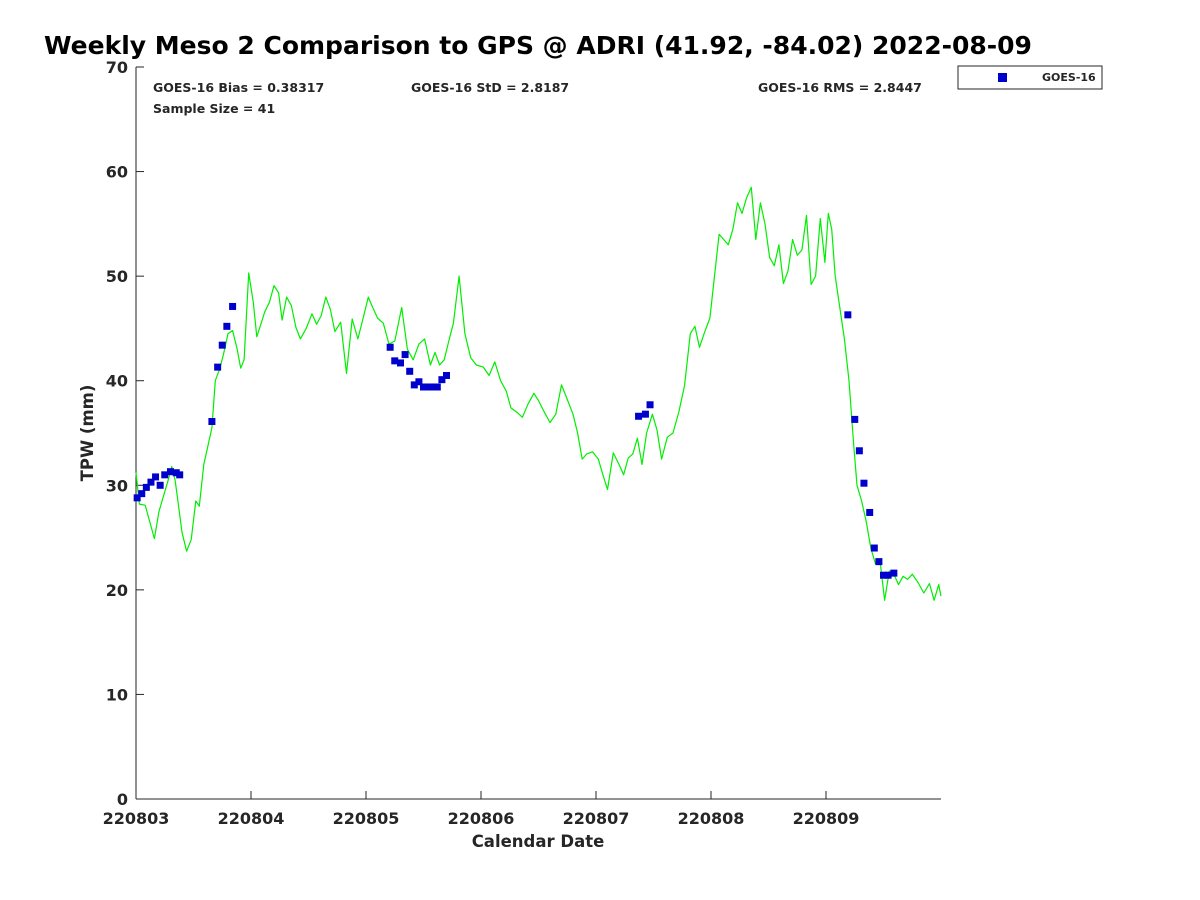 The image size is (1200, 900). I want to click on rms-stat: GOES-16 RMS = 2.8447, so click(840, 87).